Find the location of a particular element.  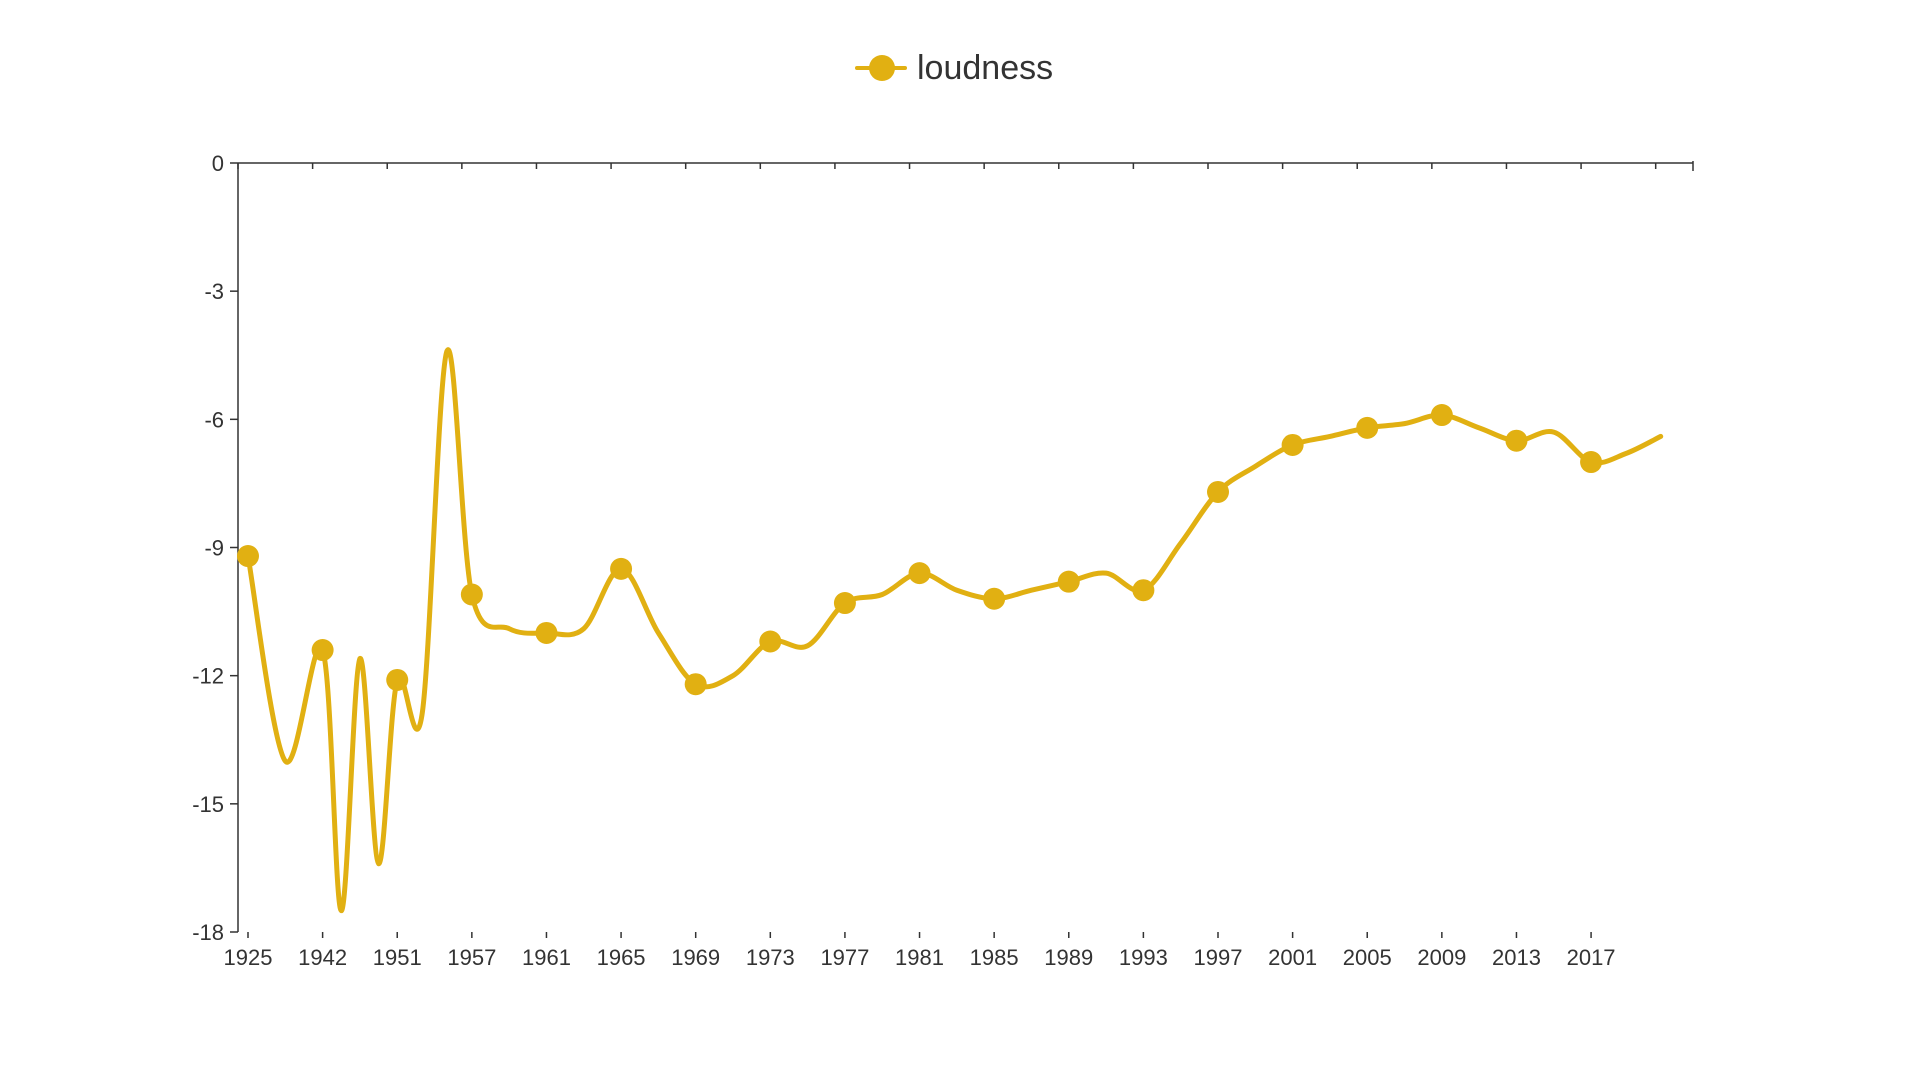

x-tick-label: 1965 is located at coordinates (621, 957).